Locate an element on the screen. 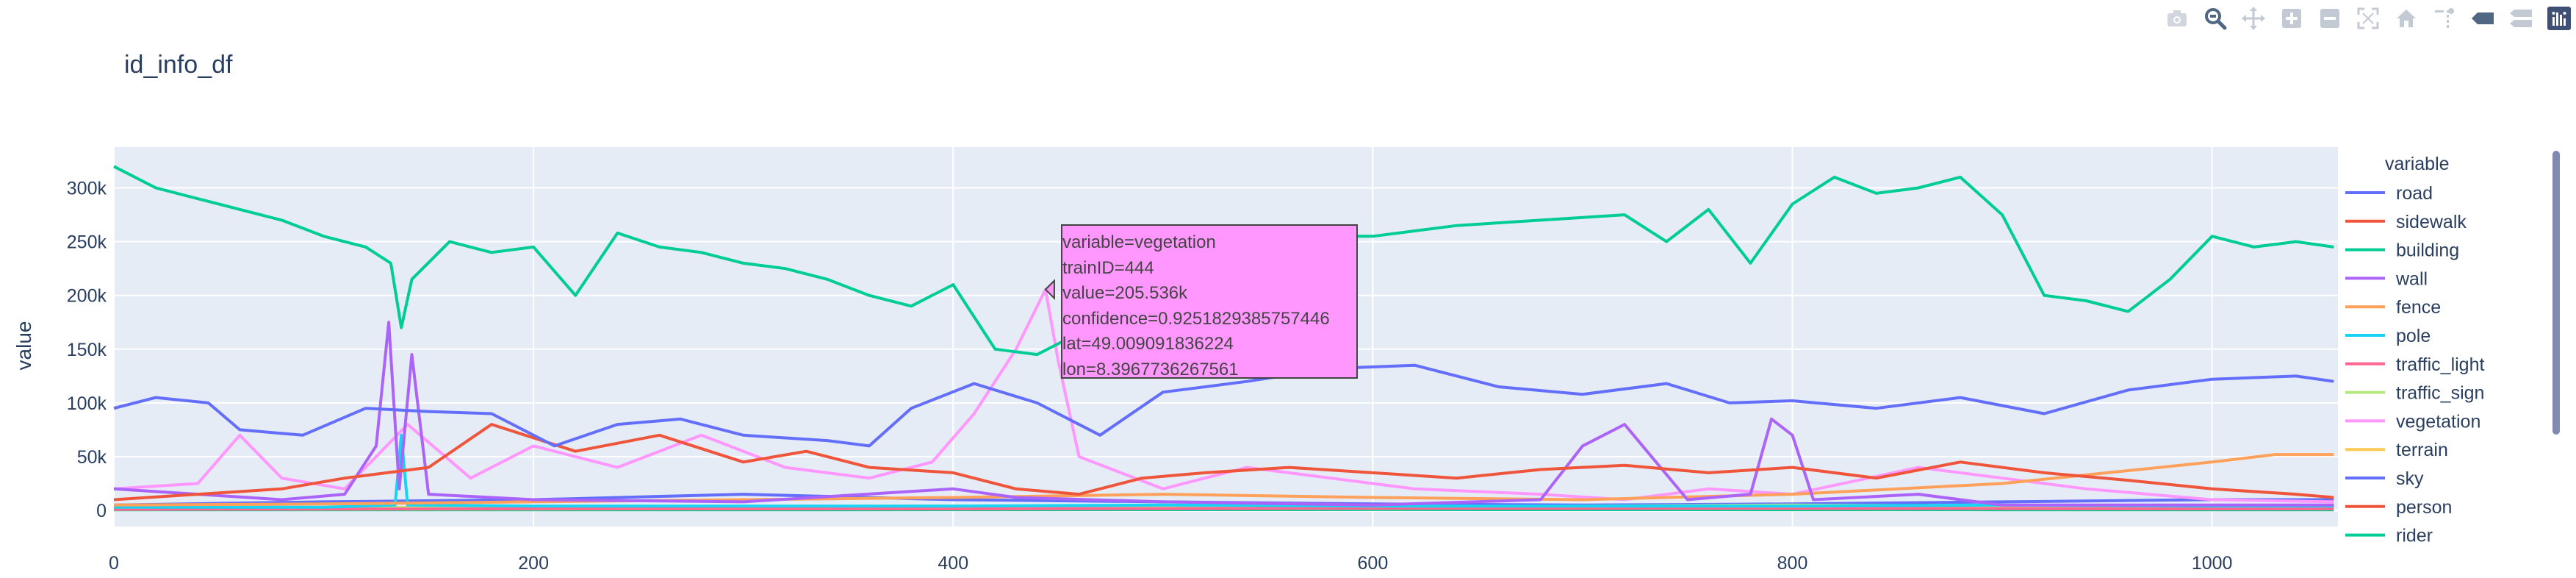 The height and width of the screenshot is (578, 2576). hover-arrow is located at coordinates (1049, 290).